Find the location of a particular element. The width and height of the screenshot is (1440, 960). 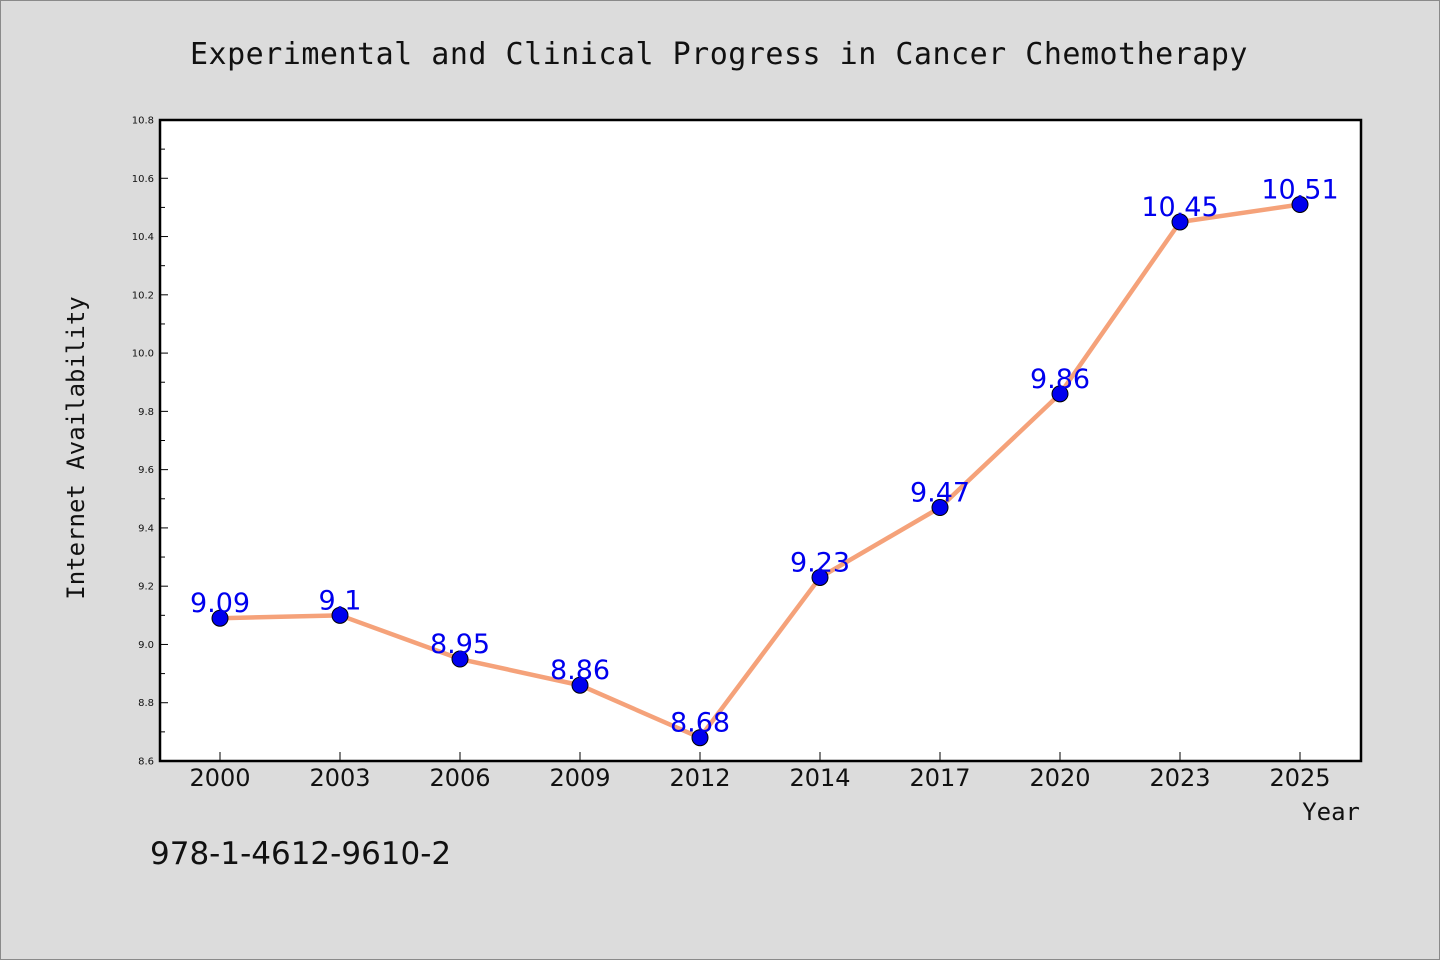

x-tick-label: 2014 is located at coordinates (819, 778).